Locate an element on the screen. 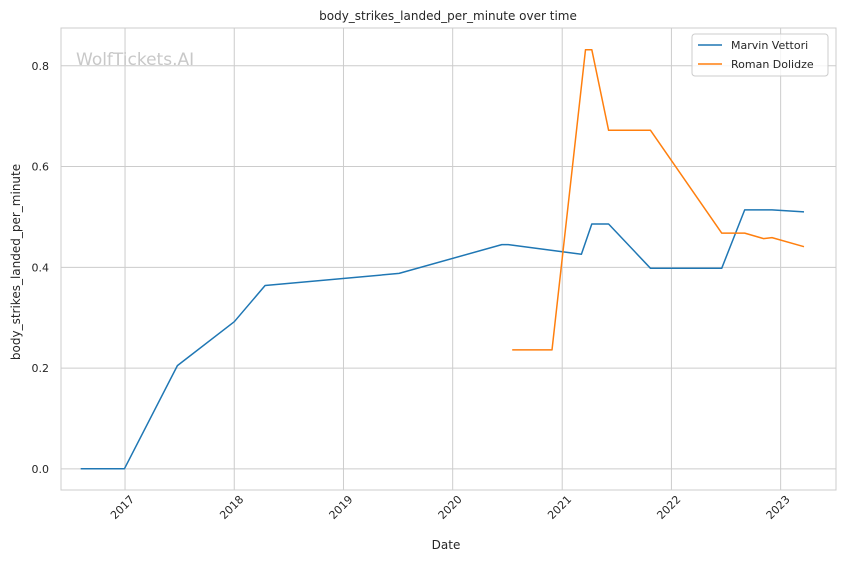 This screenshot has height=561, width=844. legend-label-marvin-vettori: Marvin Vettori is located at coordinates (769, 45).